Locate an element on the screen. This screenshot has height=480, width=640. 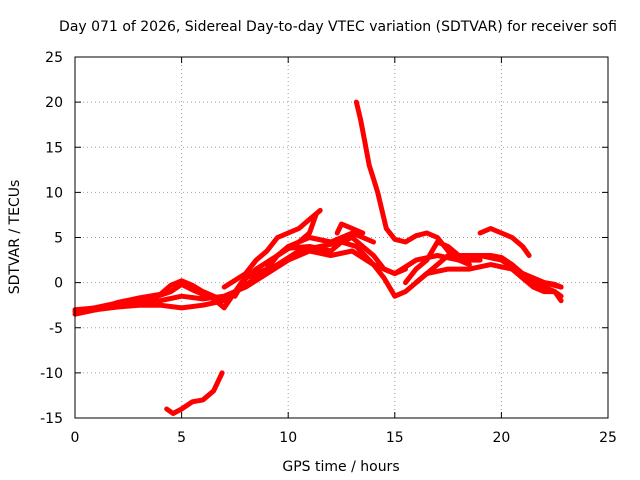
y-tick-label: 5 is located at coordinates (58, 239).